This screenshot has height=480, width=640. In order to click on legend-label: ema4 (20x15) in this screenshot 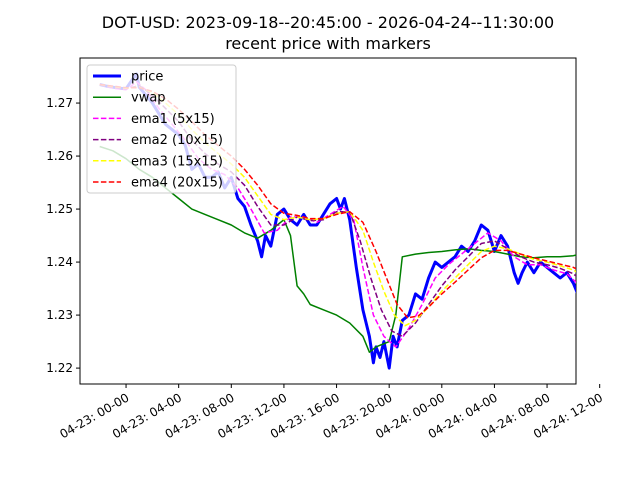, I will do `click(177, 183)`.